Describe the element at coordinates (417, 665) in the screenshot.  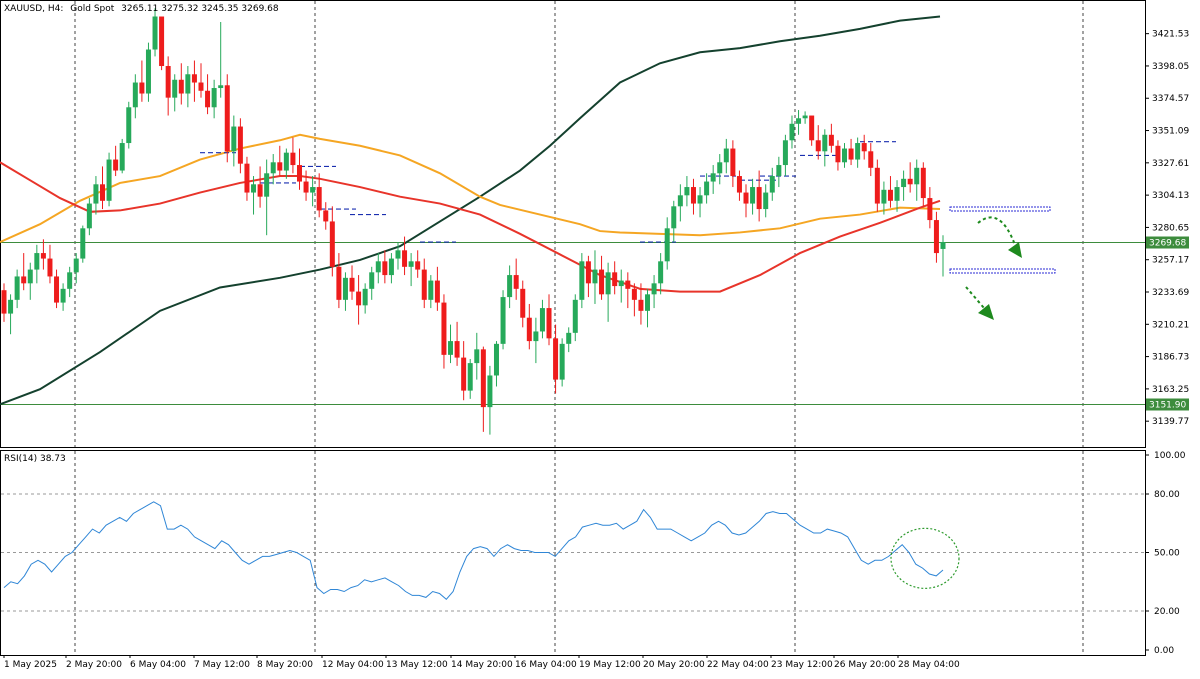
I see `time-label: 13 May 12:00` at that location.